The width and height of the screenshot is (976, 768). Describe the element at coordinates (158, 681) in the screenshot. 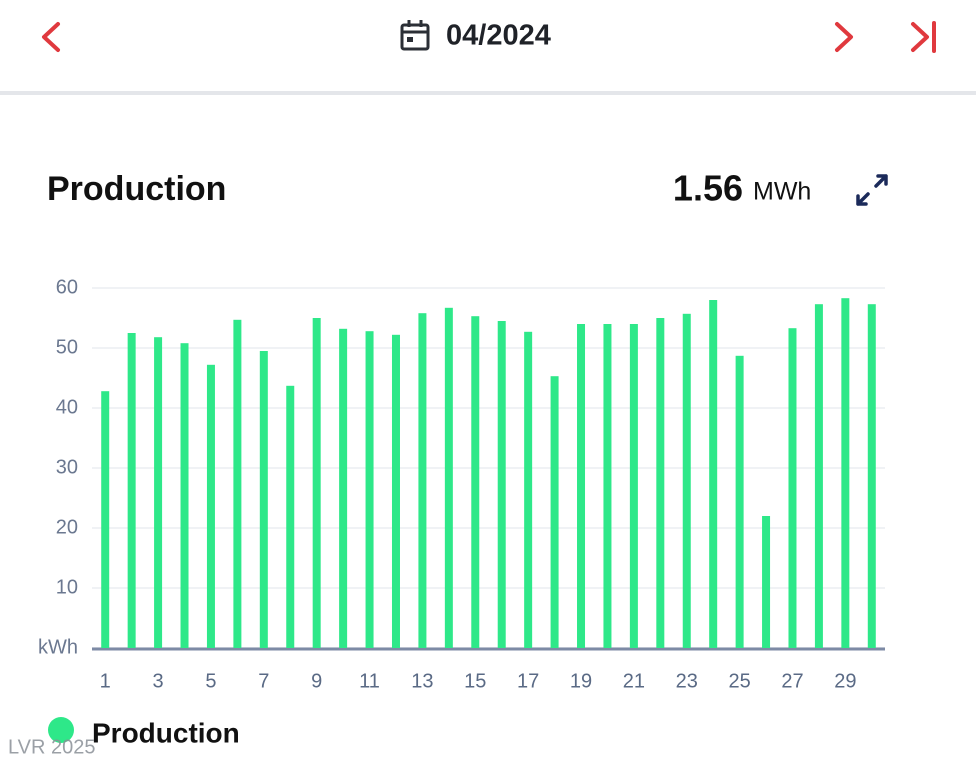

I see `x-tick-label: 3` at that location.